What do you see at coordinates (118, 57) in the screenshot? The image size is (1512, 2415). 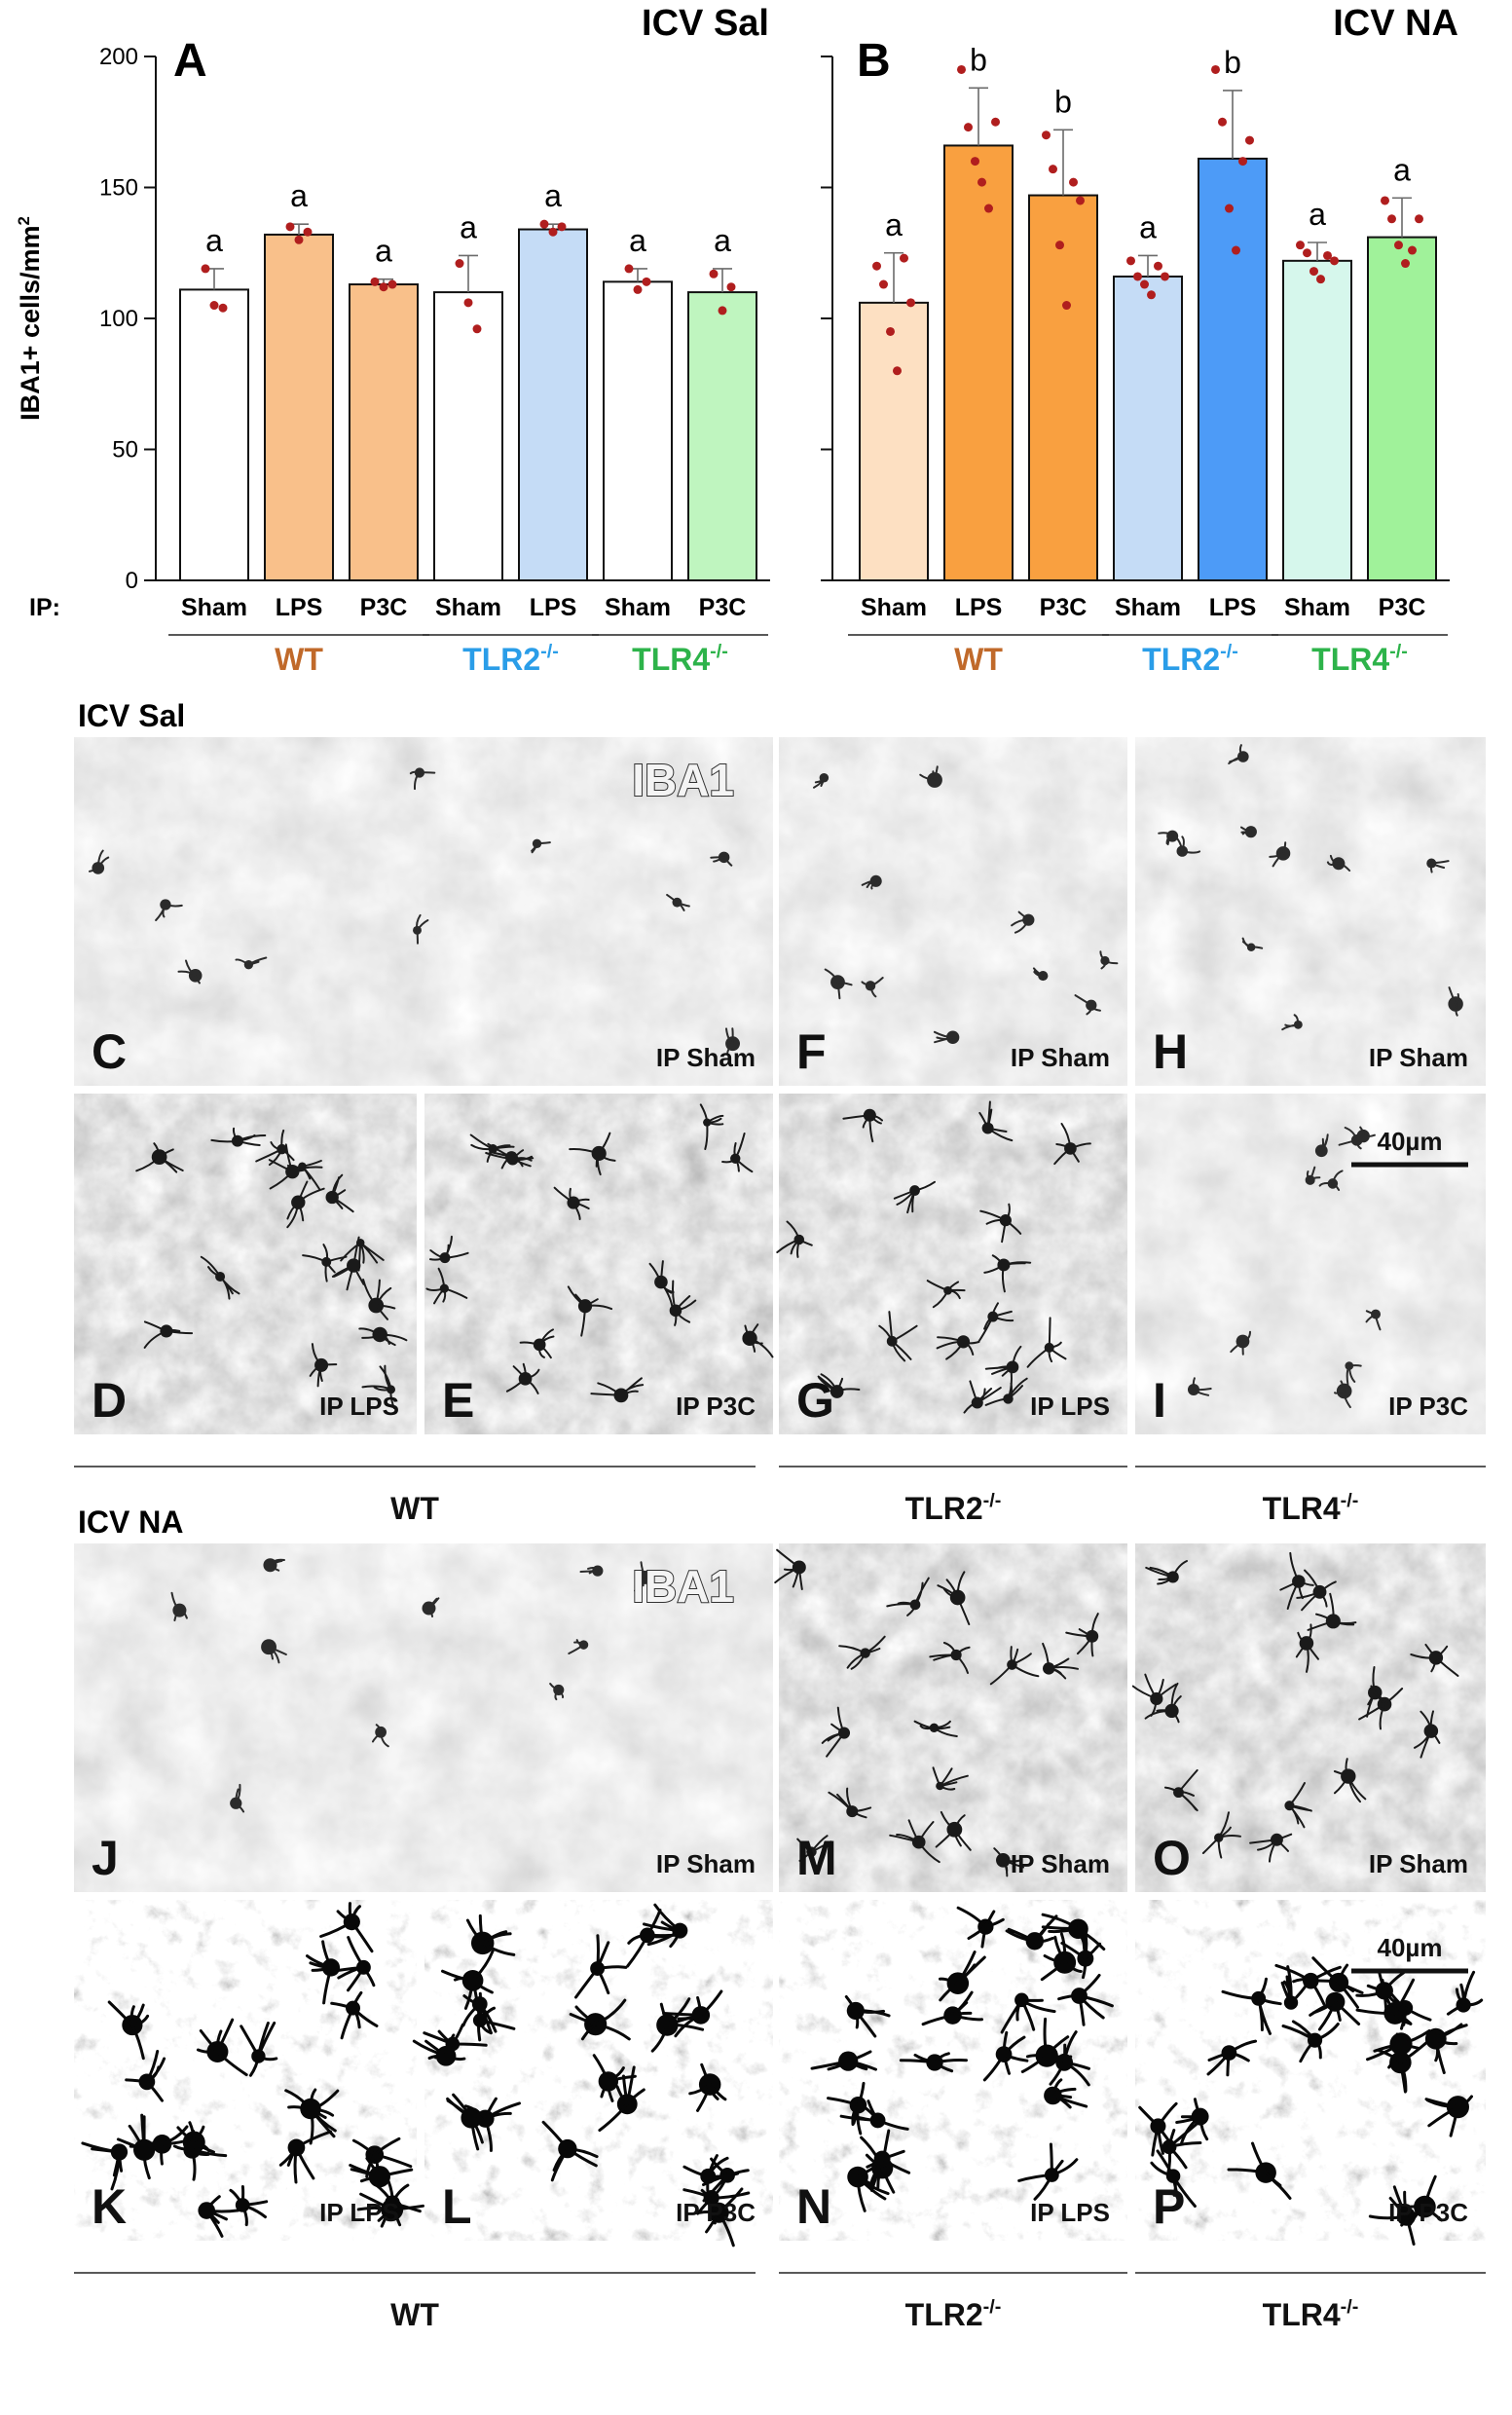 I see `y-tick-label: 200` at bounding box center [118, 57].